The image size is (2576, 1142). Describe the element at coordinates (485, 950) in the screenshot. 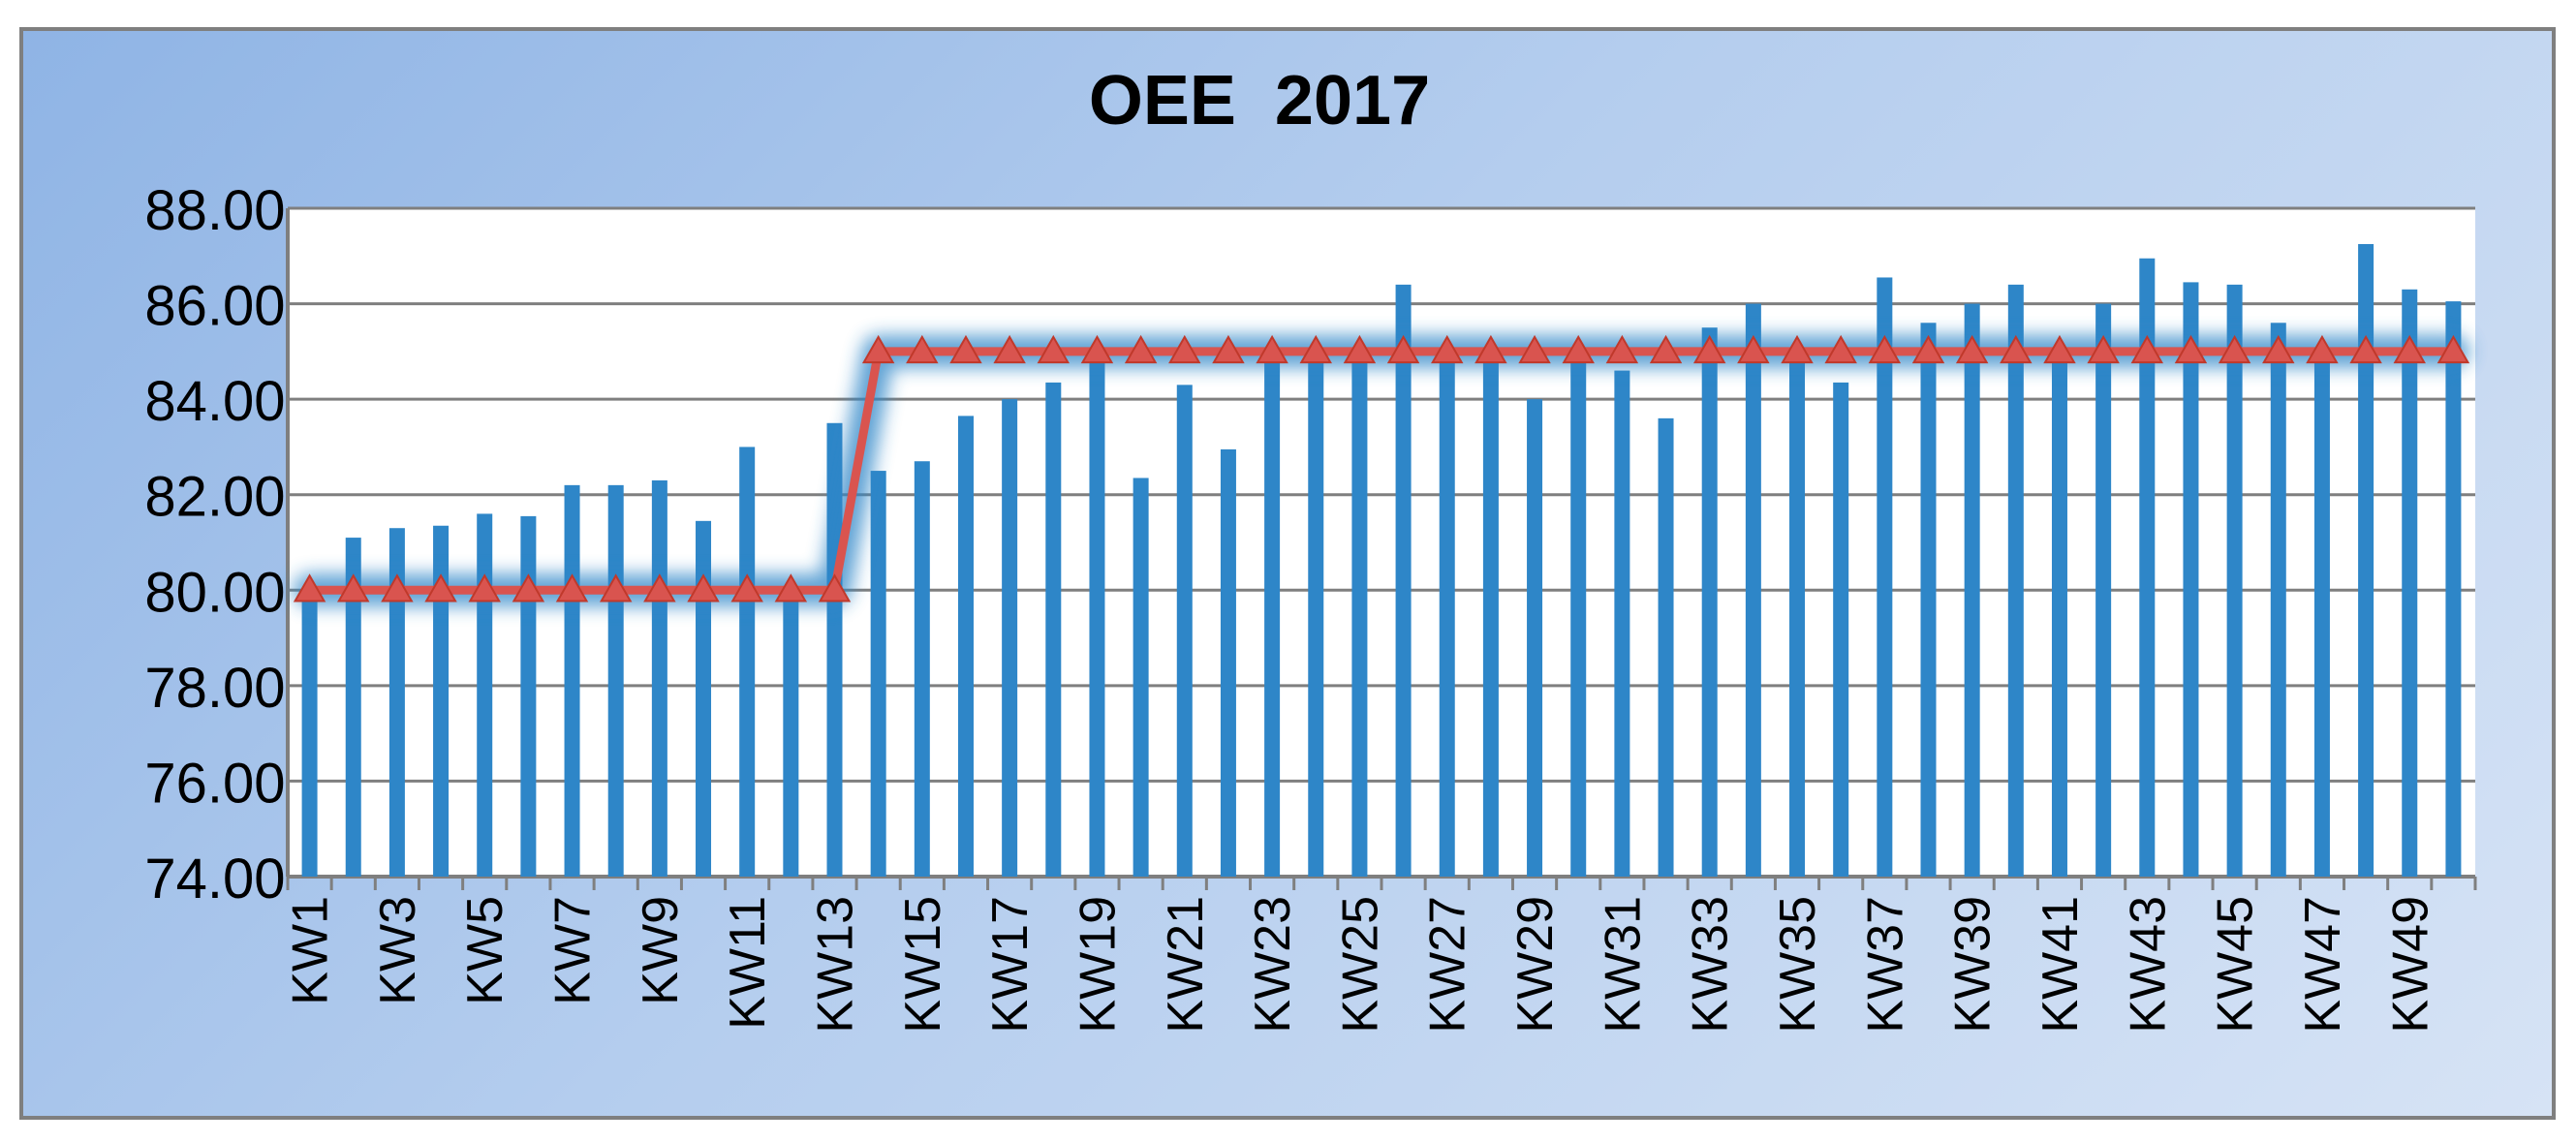

I see `x-tick-label: KW5` at that location.